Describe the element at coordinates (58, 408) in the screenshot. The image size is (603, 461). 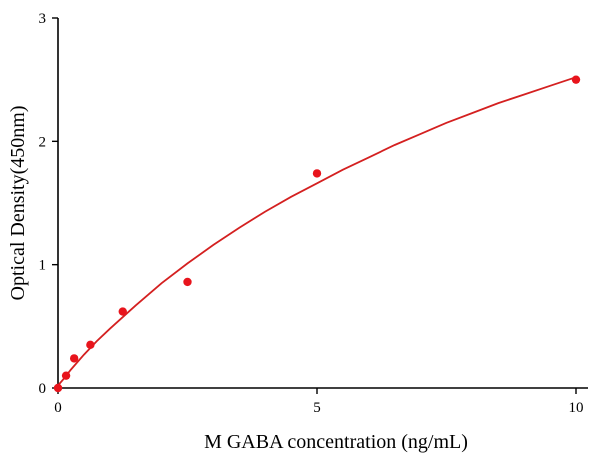
I see `x-tick-label: 0` at that location.